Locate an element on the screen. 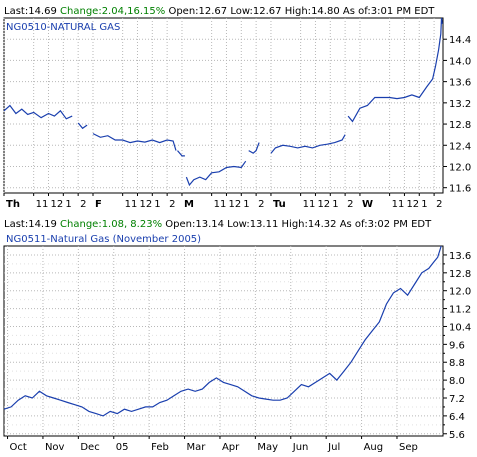 The width and height of the screenshot is (477, 457). y-tick-label: 14.4 is located at coordinates (460, 40).